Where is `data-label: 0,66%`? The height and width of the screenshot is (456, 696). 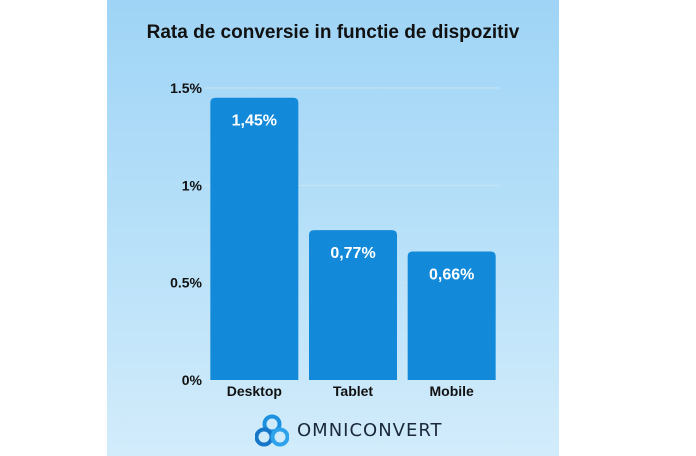
data-label: 0,66% is located at coordinates (451, 275).